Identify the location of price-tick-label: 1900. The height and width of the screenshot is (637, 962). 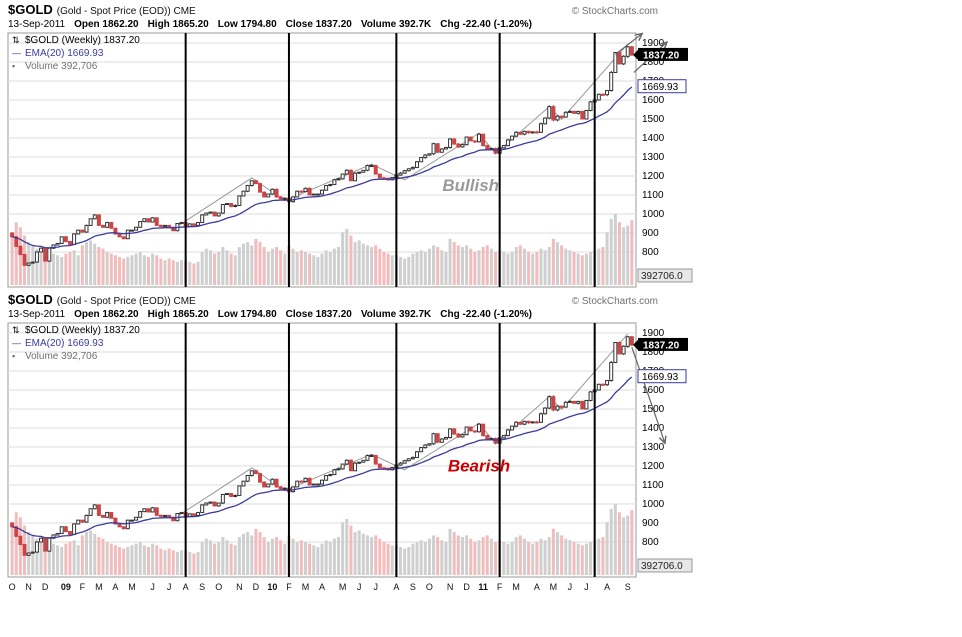
(653, 333).